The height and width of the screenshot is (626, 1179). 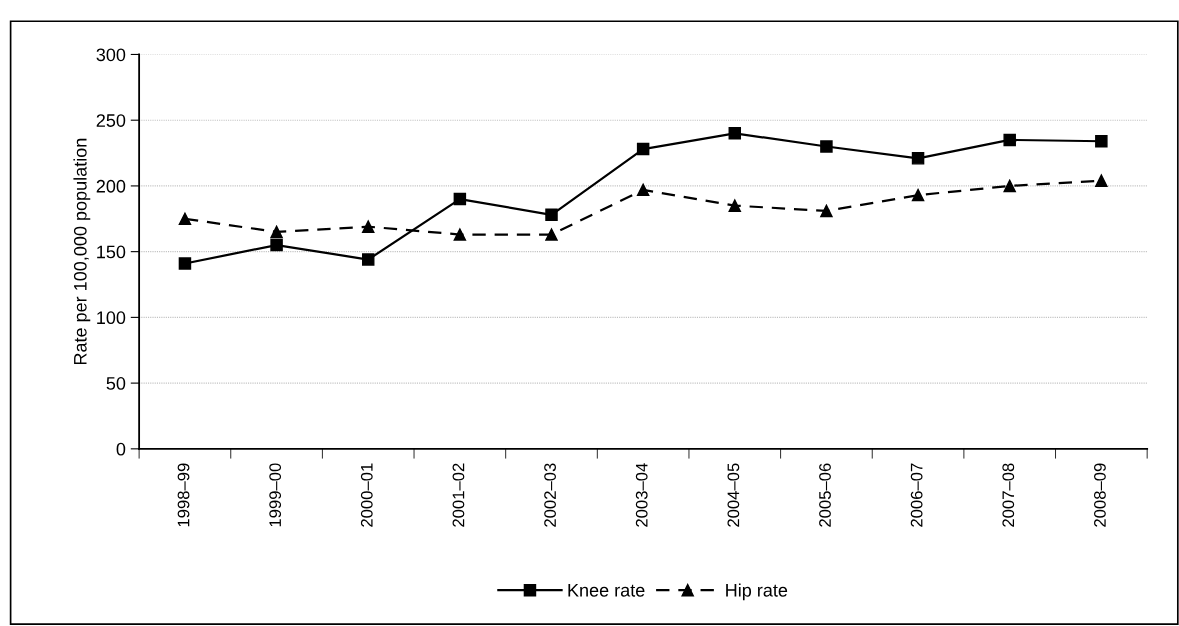 What do you see at coordinates (550, 495) in the screenshot?
I see `x-tick-label: 2002–03` at bounding box center [550, 495].